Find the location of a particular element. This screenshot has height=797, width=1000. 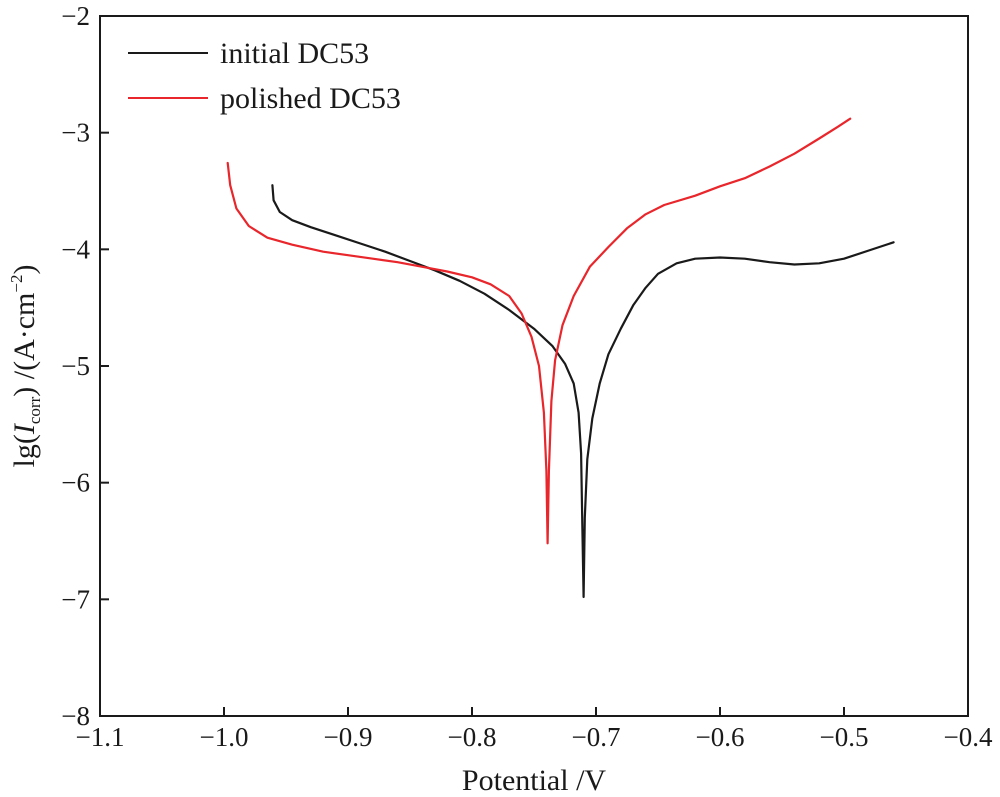

x-axis-title: Potential /V is located at coordinates (534, 780).